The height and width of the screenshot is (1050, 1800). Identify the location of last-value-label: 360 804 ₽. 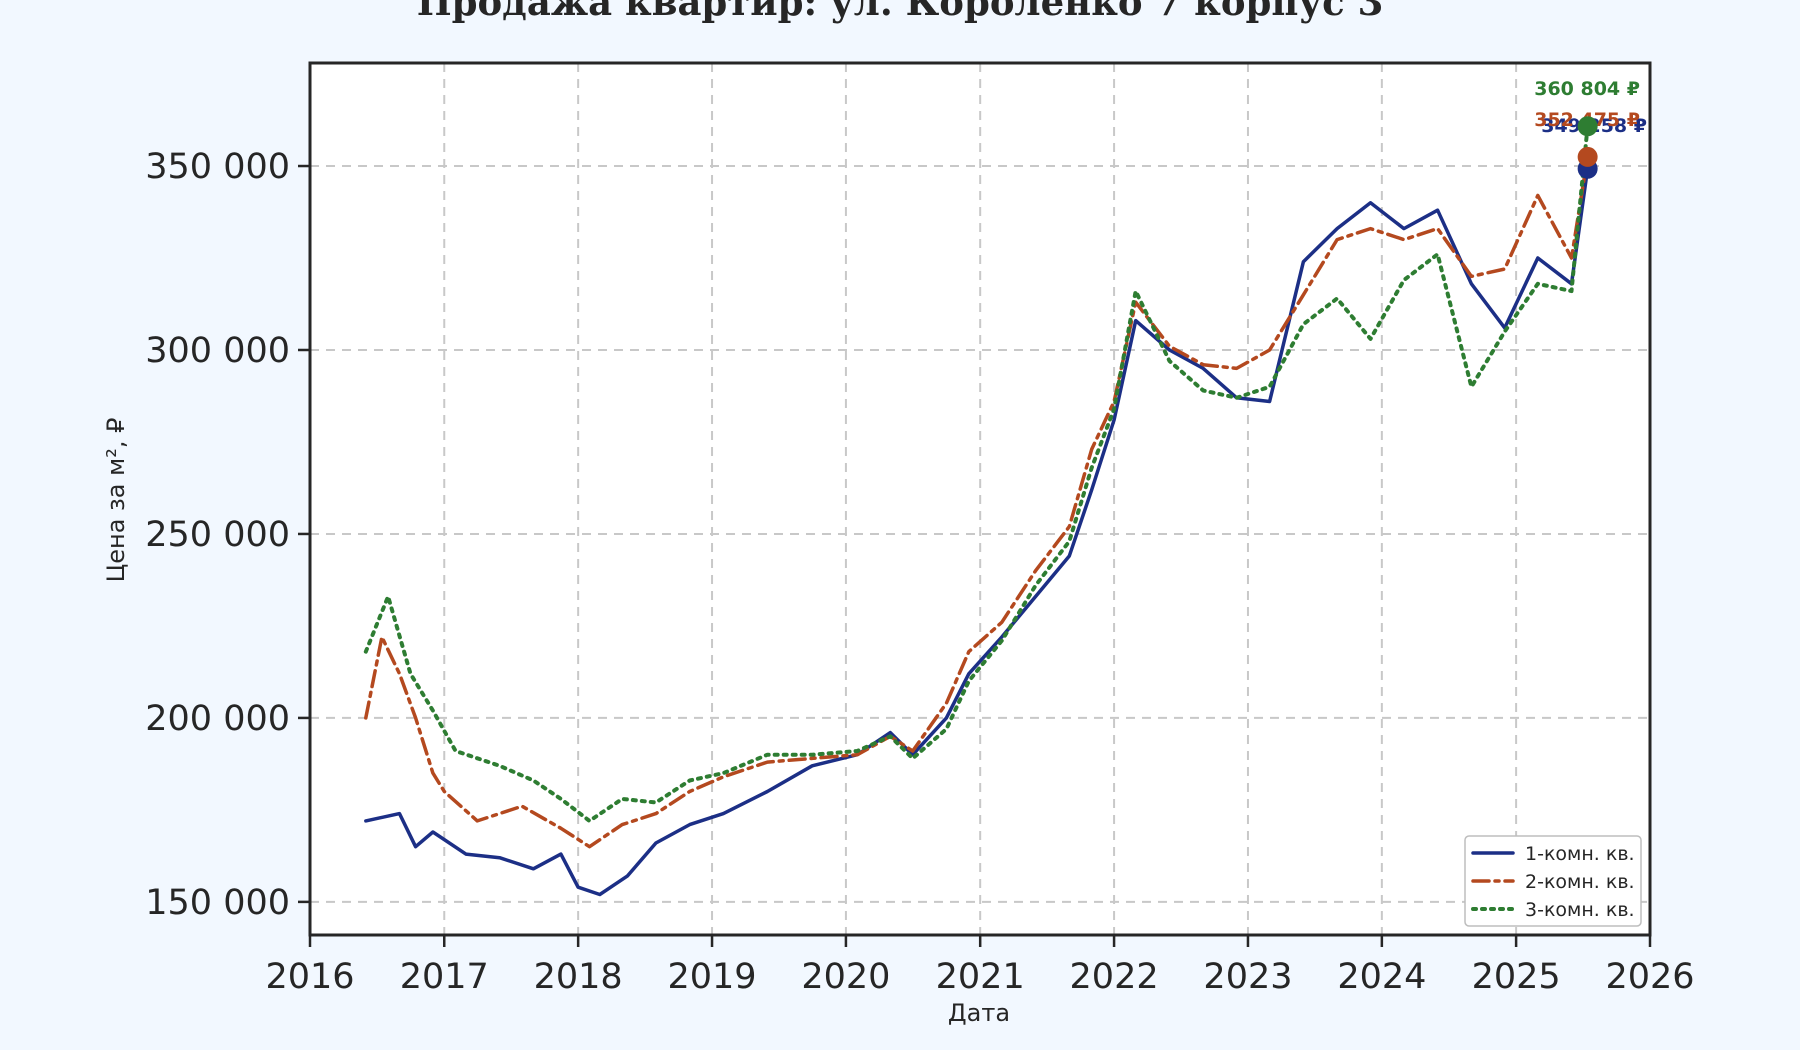
(1587, 89).